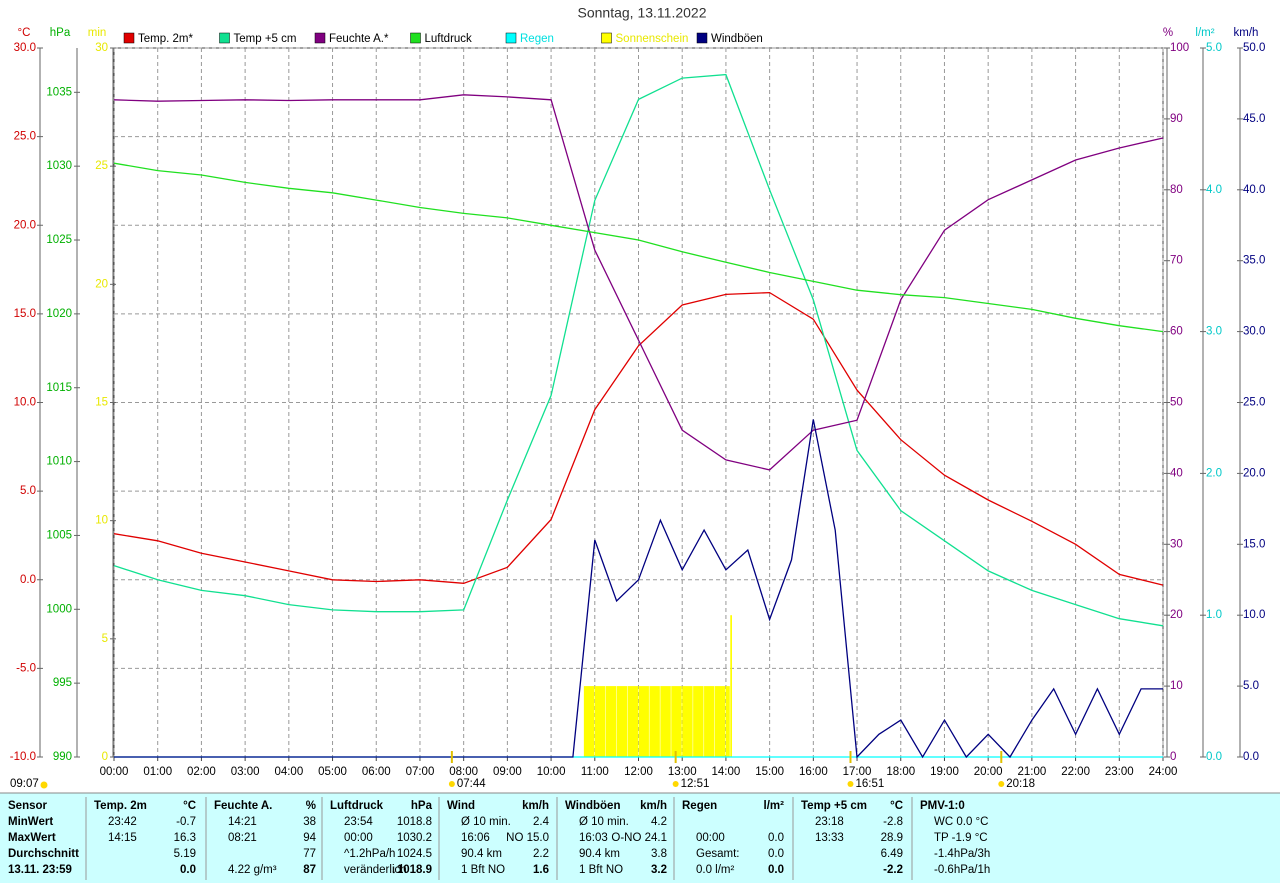  I want to click on y-tick-label: -5.0, so click(26, 668).